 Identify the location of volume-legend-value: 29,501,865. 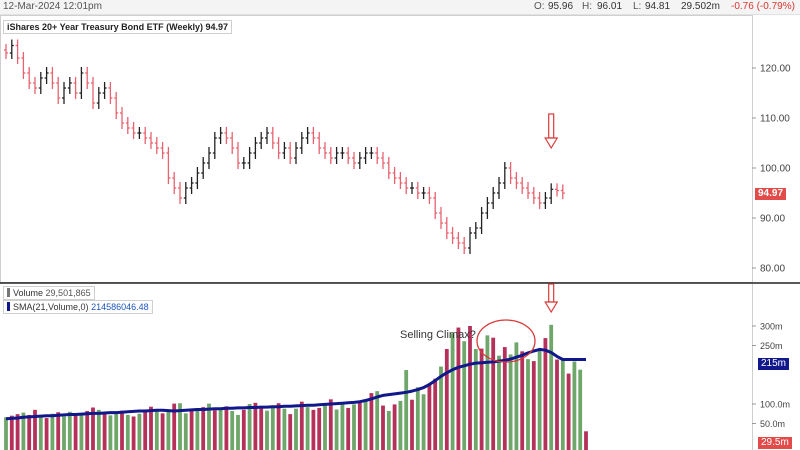
(68, 293).